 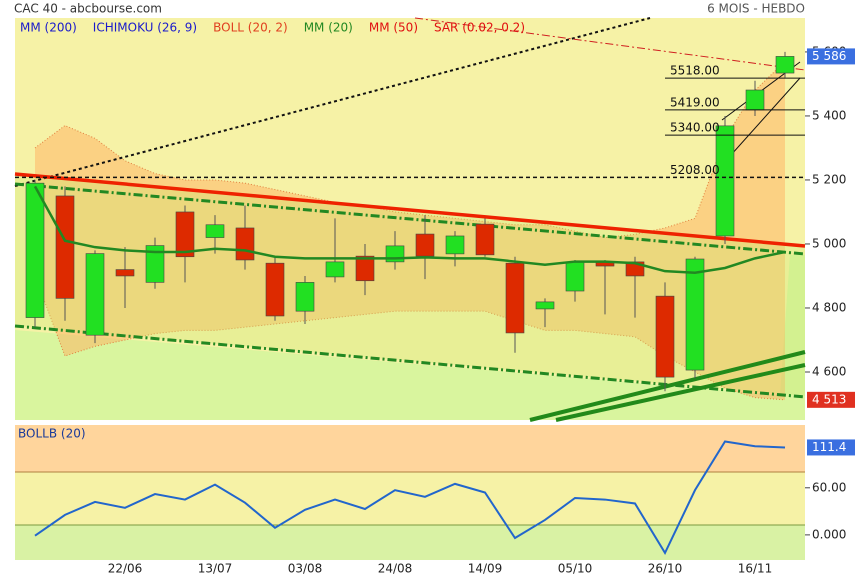 I want to click on mm20-line, so click(x=409, y=230).